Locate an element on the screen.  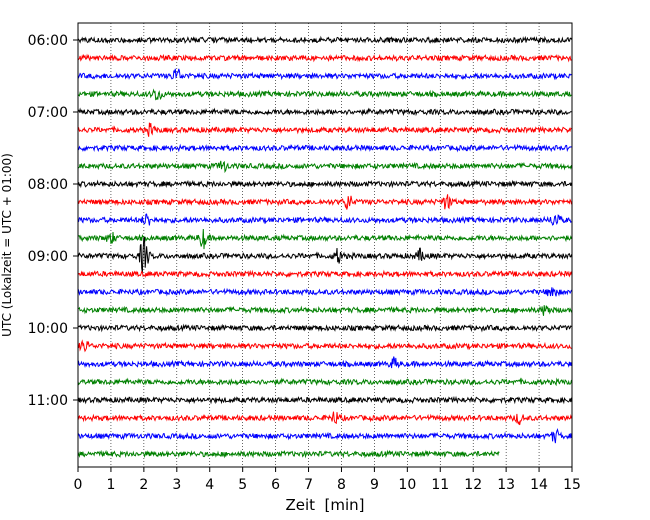
y-tick-label-2: 08:00 is located at coordinates (48, 185).